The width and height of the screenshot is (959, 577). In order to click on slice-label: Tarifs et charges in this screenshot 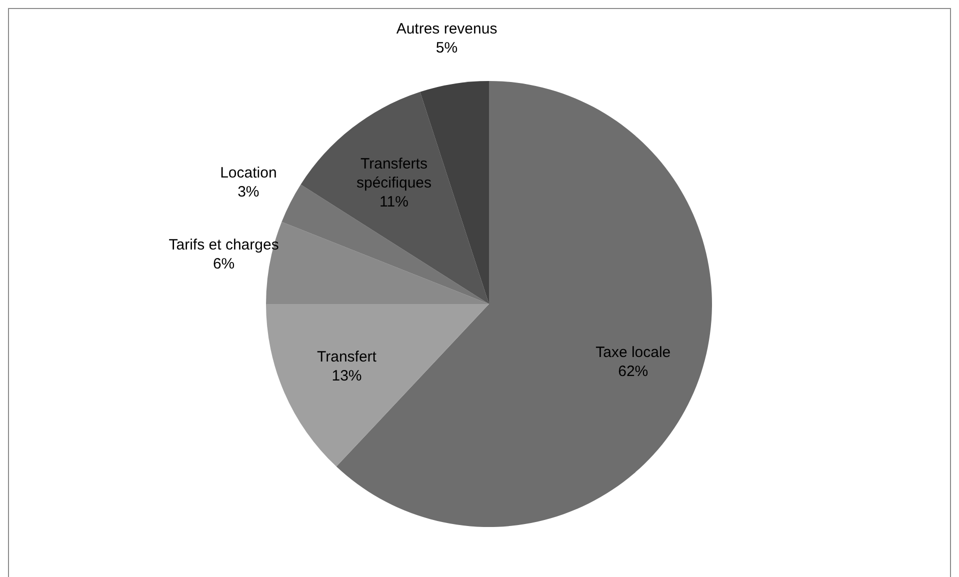, I will do `click(223, 245)`.